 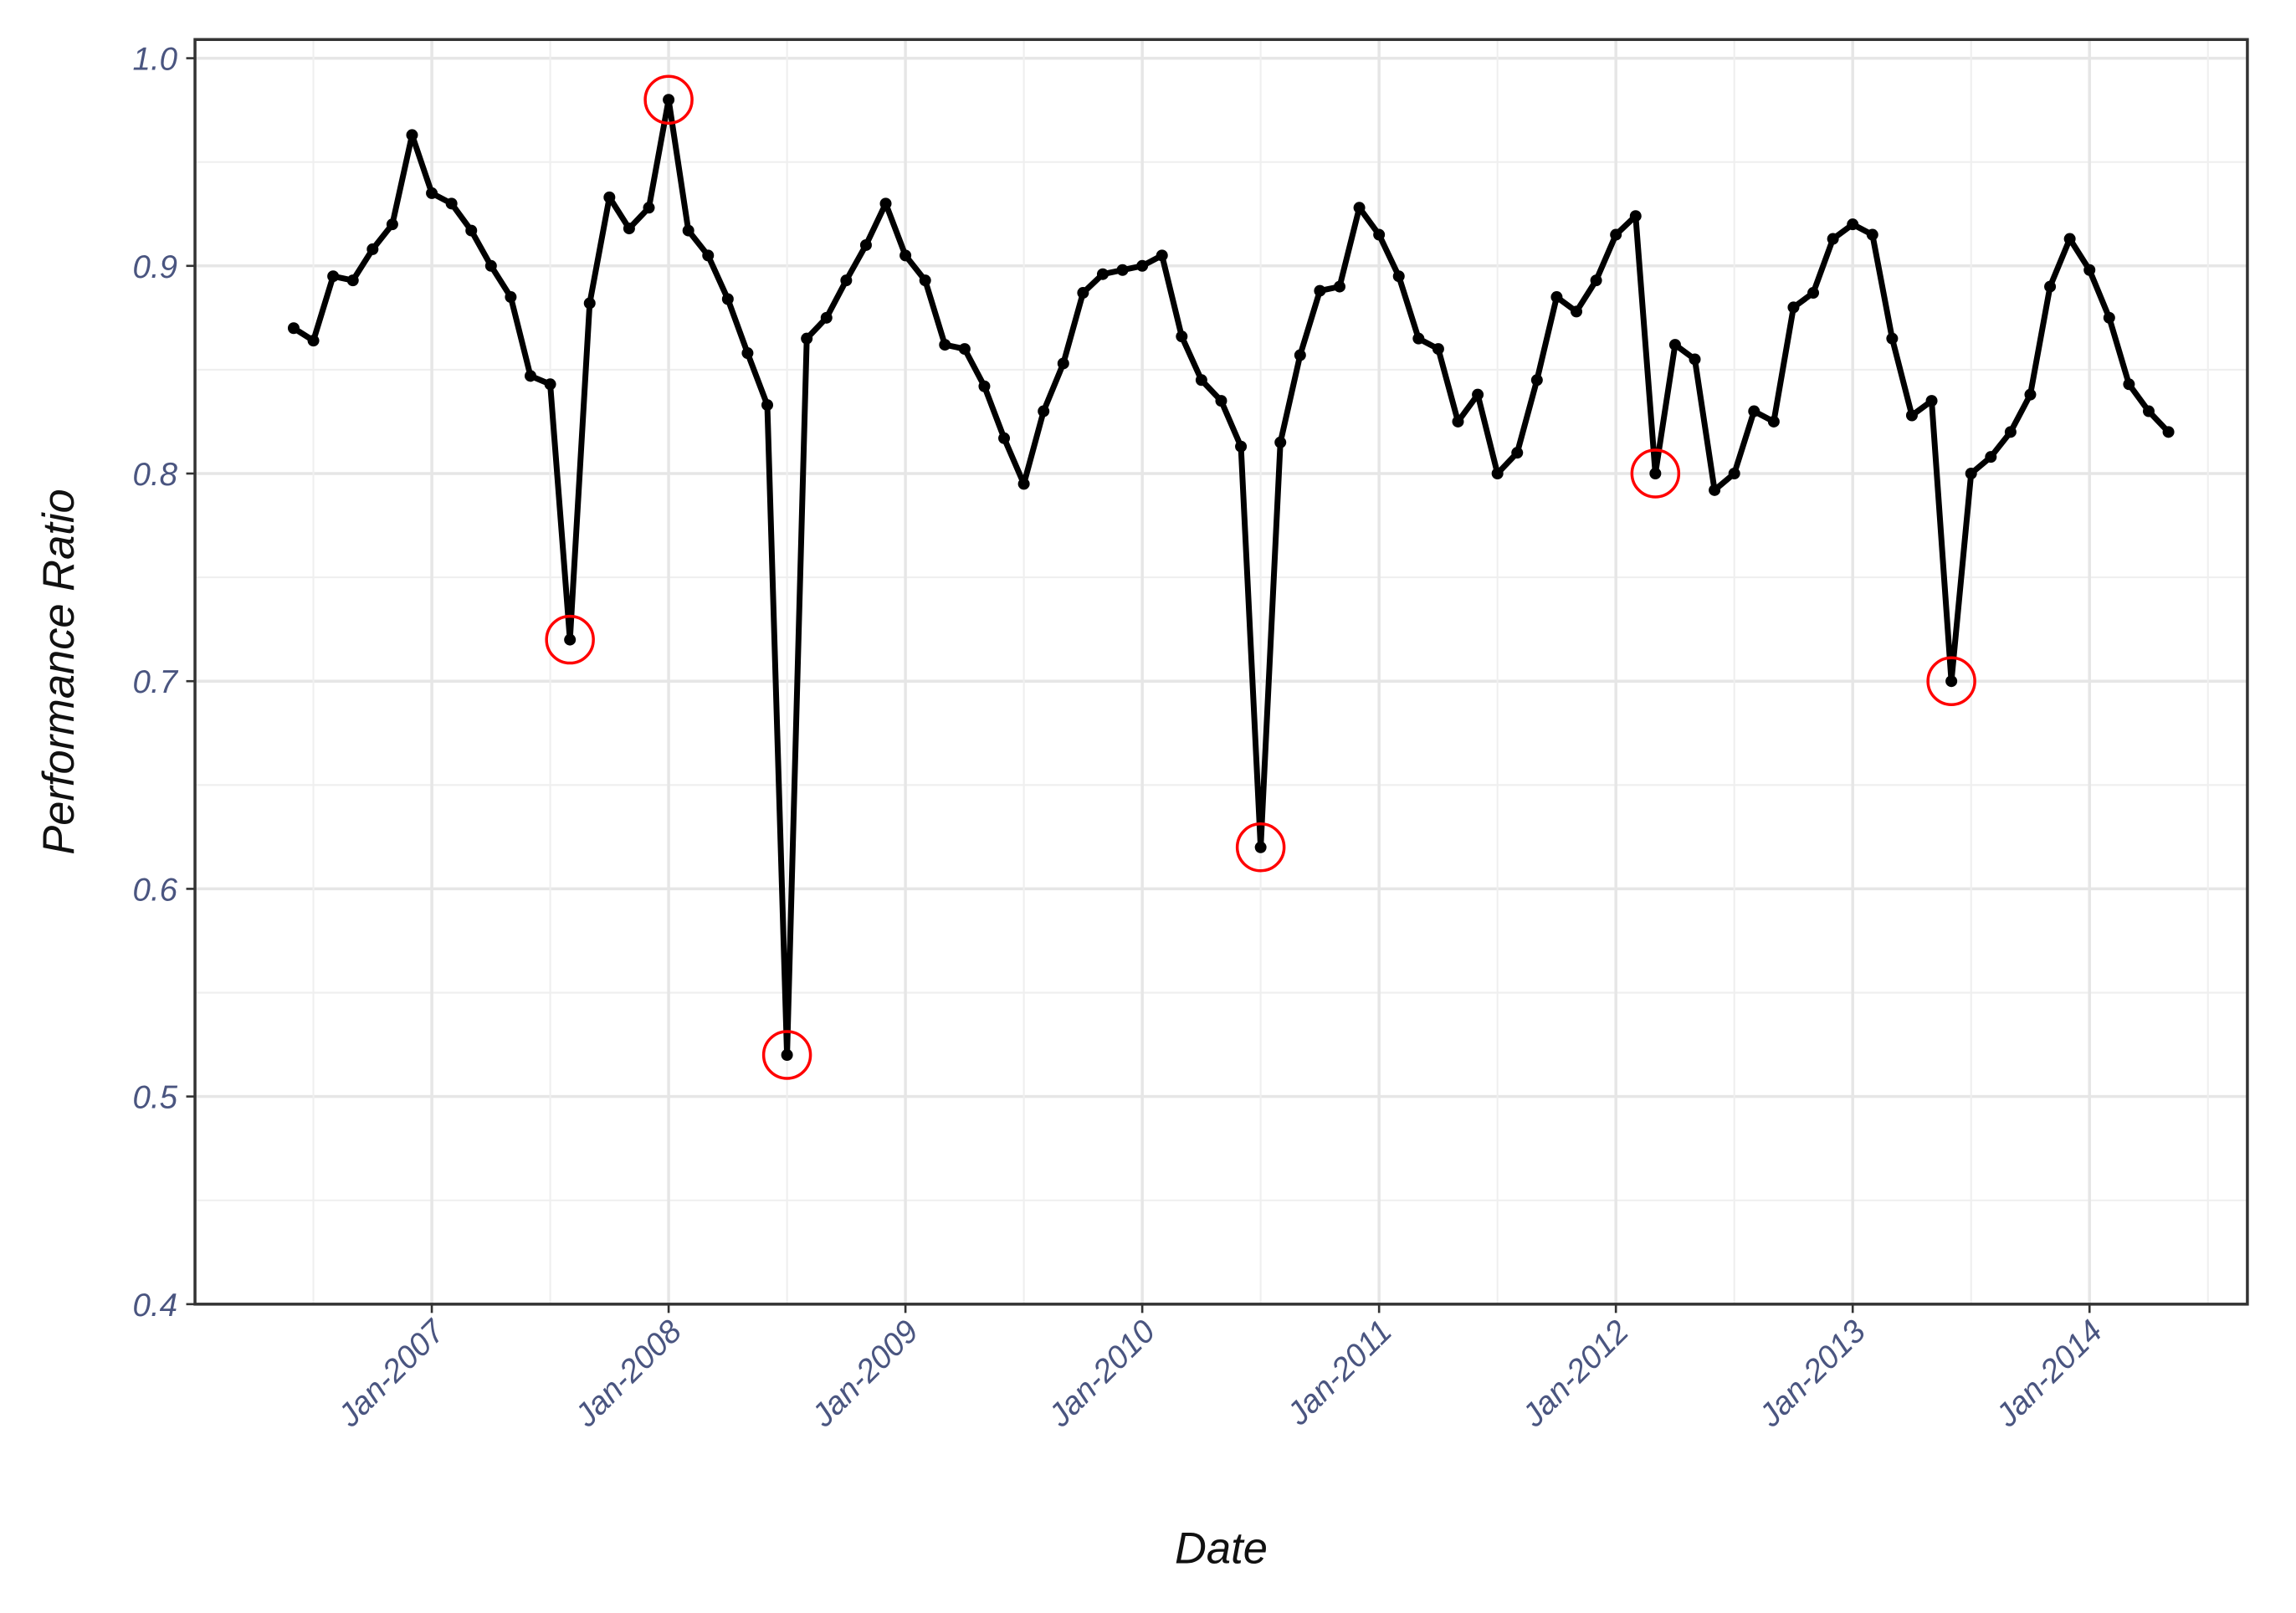 I want to click on y-tick-label: 1.0, so click(x=155, y=60).